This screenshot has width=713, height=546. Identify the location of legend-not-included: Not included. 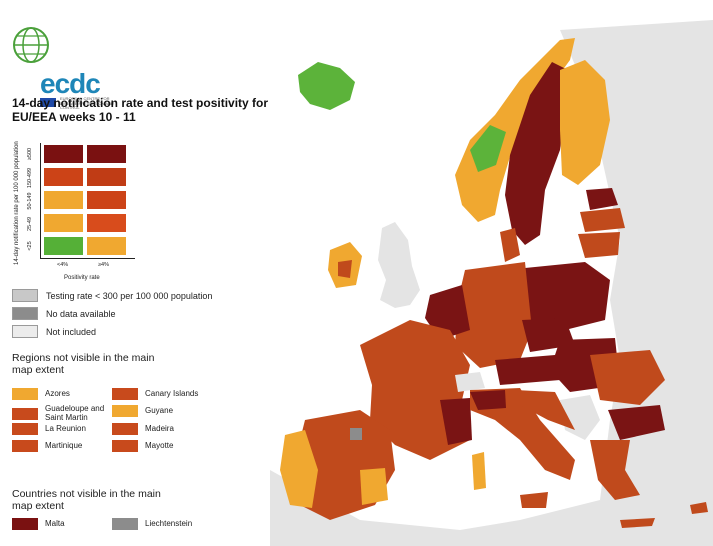
(54, 331).